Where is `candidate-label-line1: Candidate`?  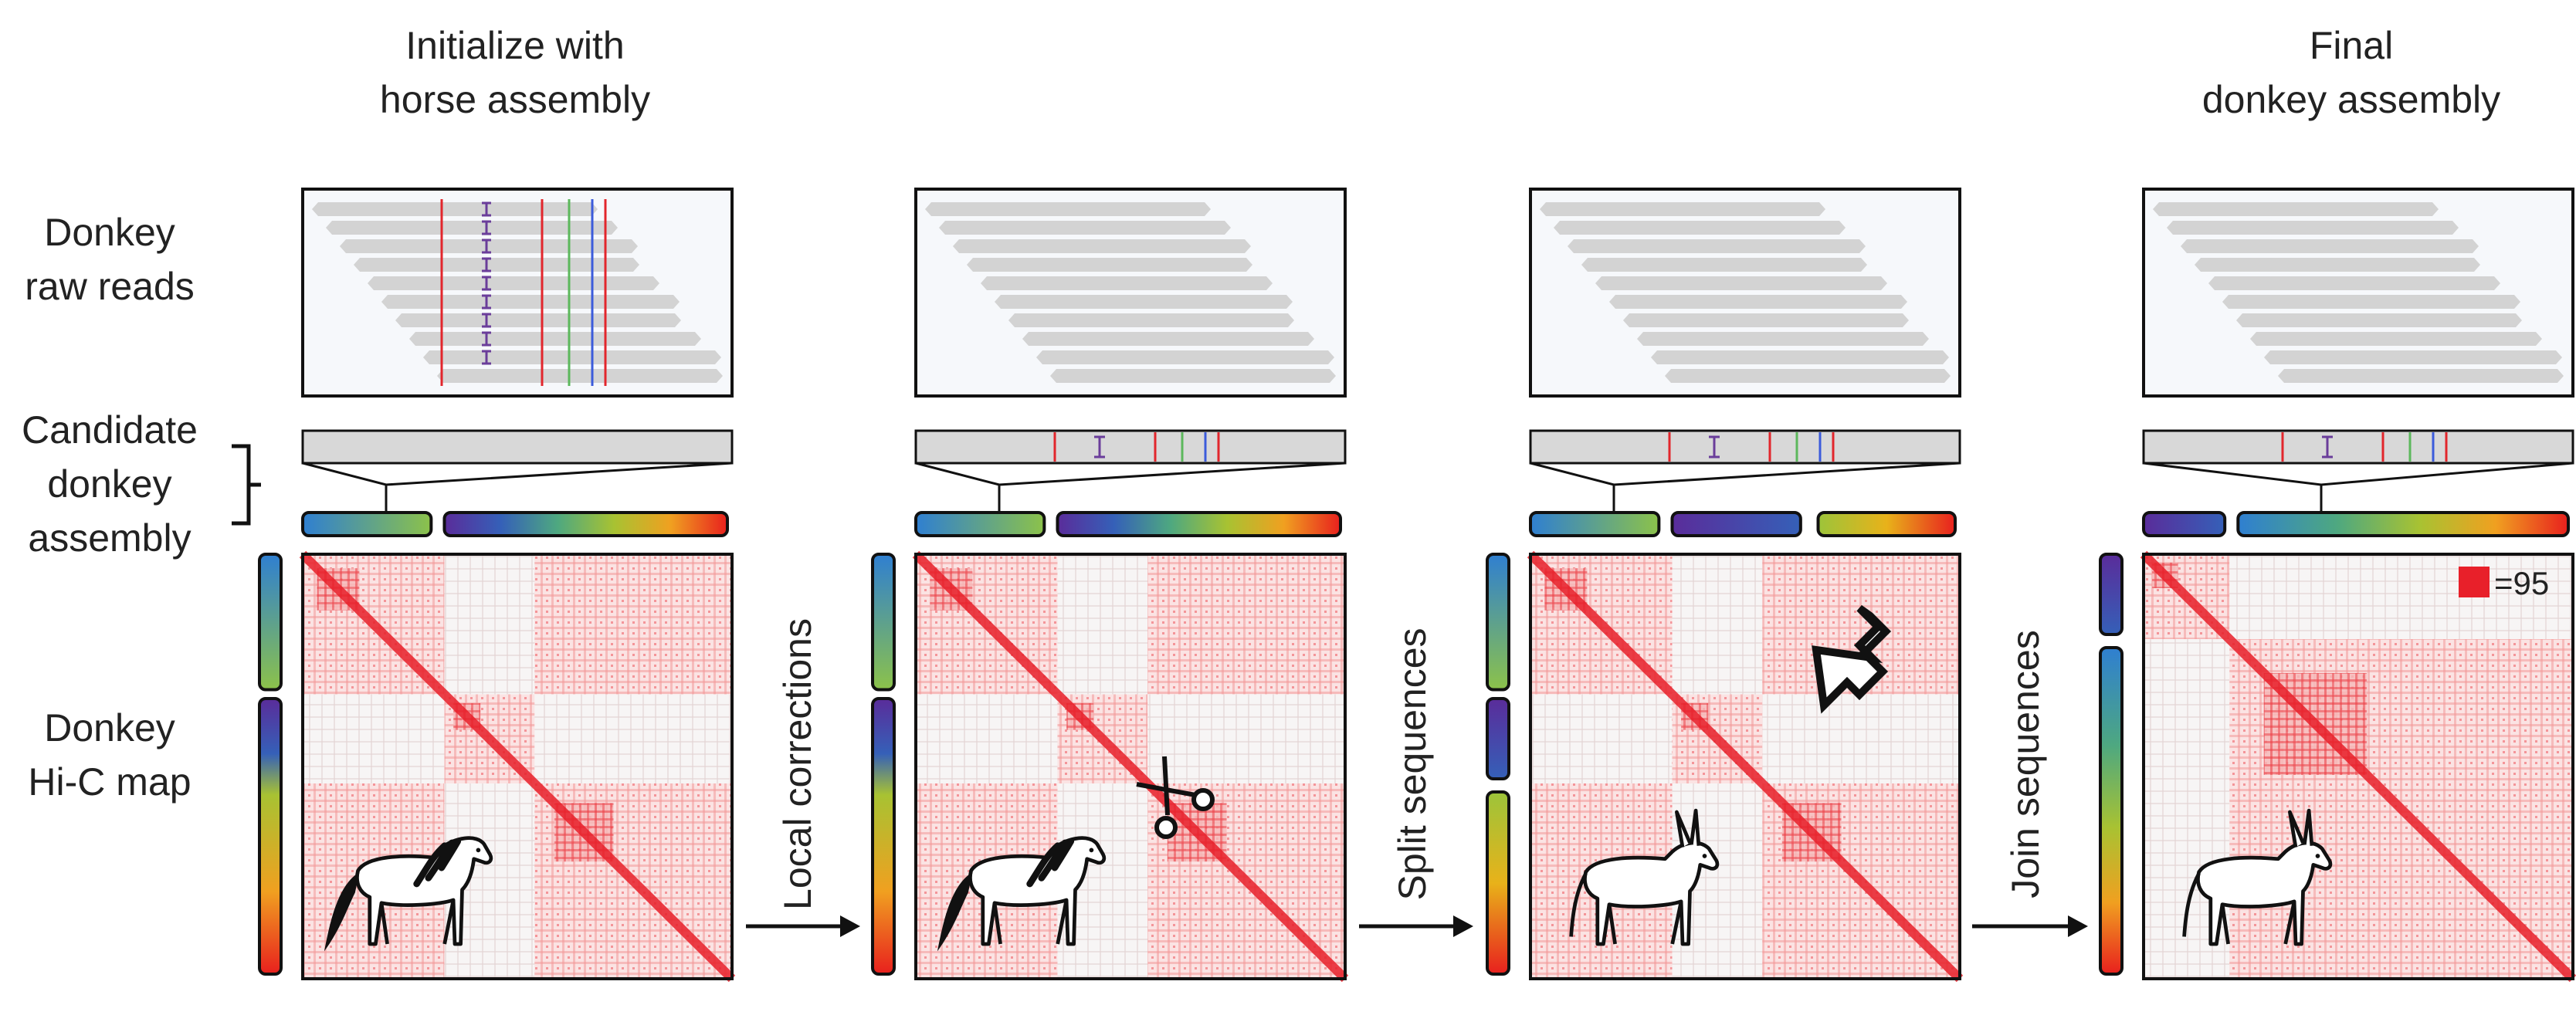 candidate-label-line1: Candidate is located at coordinates (110, 430).